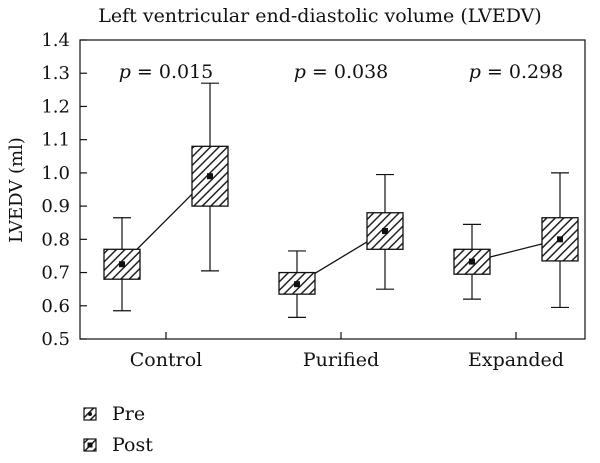 This screenshot has width=600, height=463. What do you see at coordinates (516, 185) in the screenshot?
I see `group-expanded: p = 0.298` at bounding box center [516, 185].